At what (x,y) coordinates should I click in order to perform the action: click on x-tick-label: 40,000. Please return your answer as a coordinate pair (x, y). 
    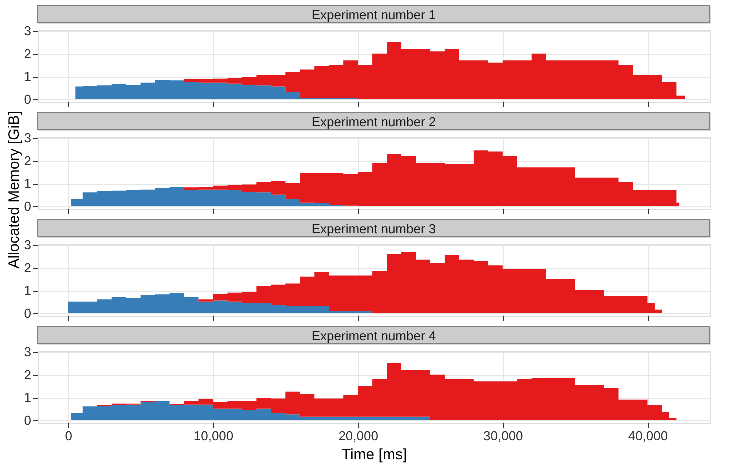
    Looking at the image, I should click on (648, 436).